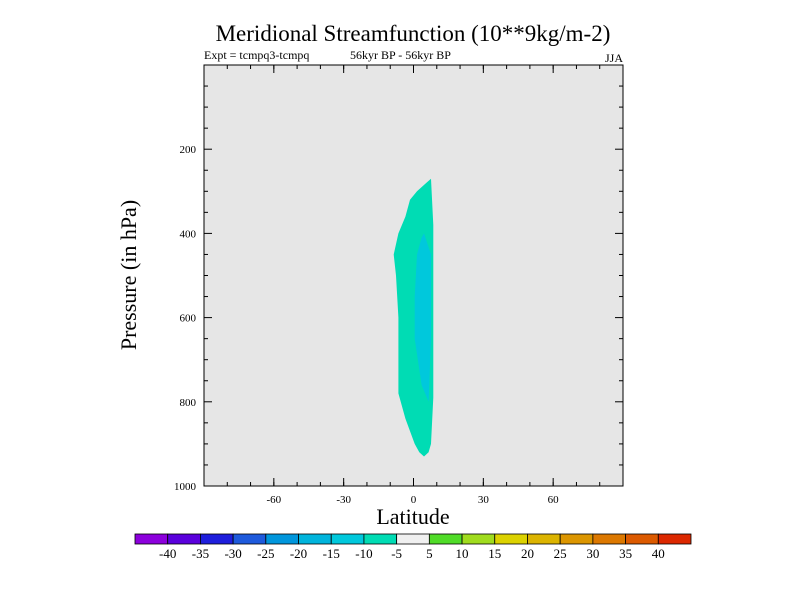 The image size is (800, 600). Describe the element at coordinates (614, 58) in the screenshot. I see `season-label: JJA` at that location.